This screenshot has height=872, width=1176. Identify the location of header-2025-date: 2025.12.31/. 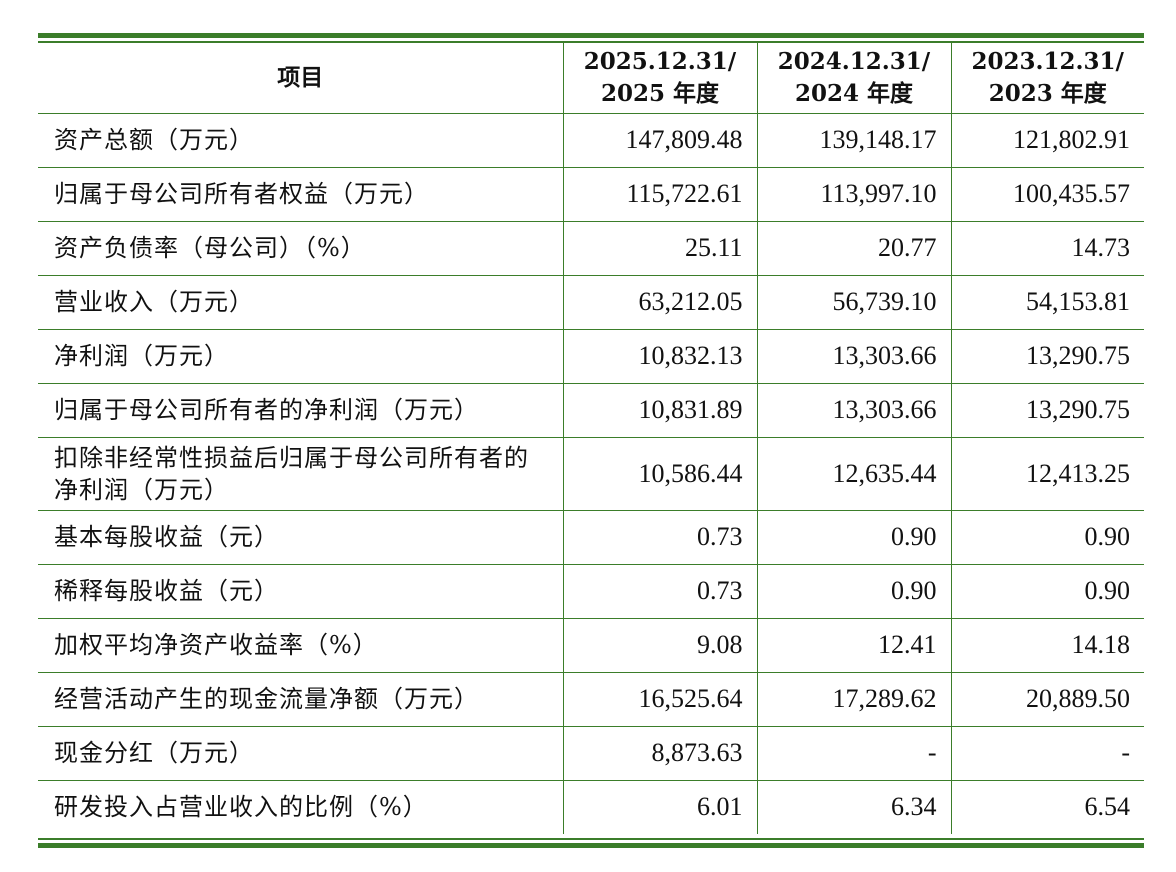
(660, 61).